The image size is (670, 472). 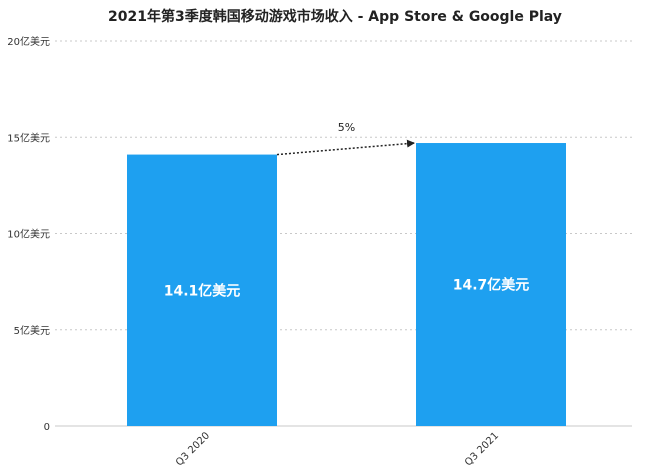 I want to click on bar-value-label: 14.7亿美元, so click(x=491, y=285).